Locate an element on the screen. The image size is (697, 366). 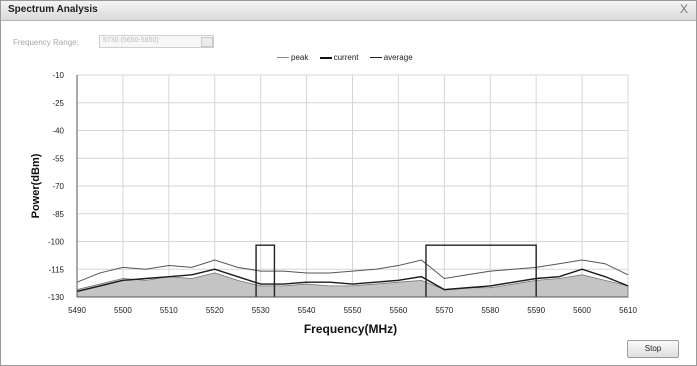
legend-label-peak: peak is located at coordinates (300, 57).